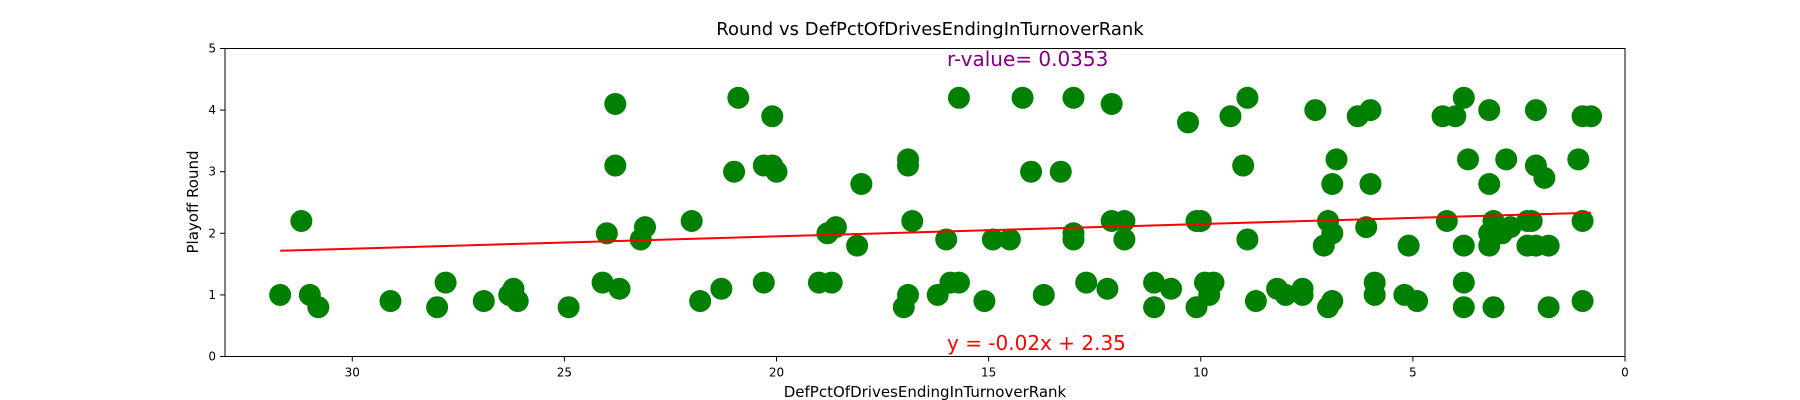  What do you see at coordinates (925, 391) in the screenshot?
I see `x-axis-label: DefPctOfDrivesEndingInTurnoverRank` at bounding box center [925, 391].